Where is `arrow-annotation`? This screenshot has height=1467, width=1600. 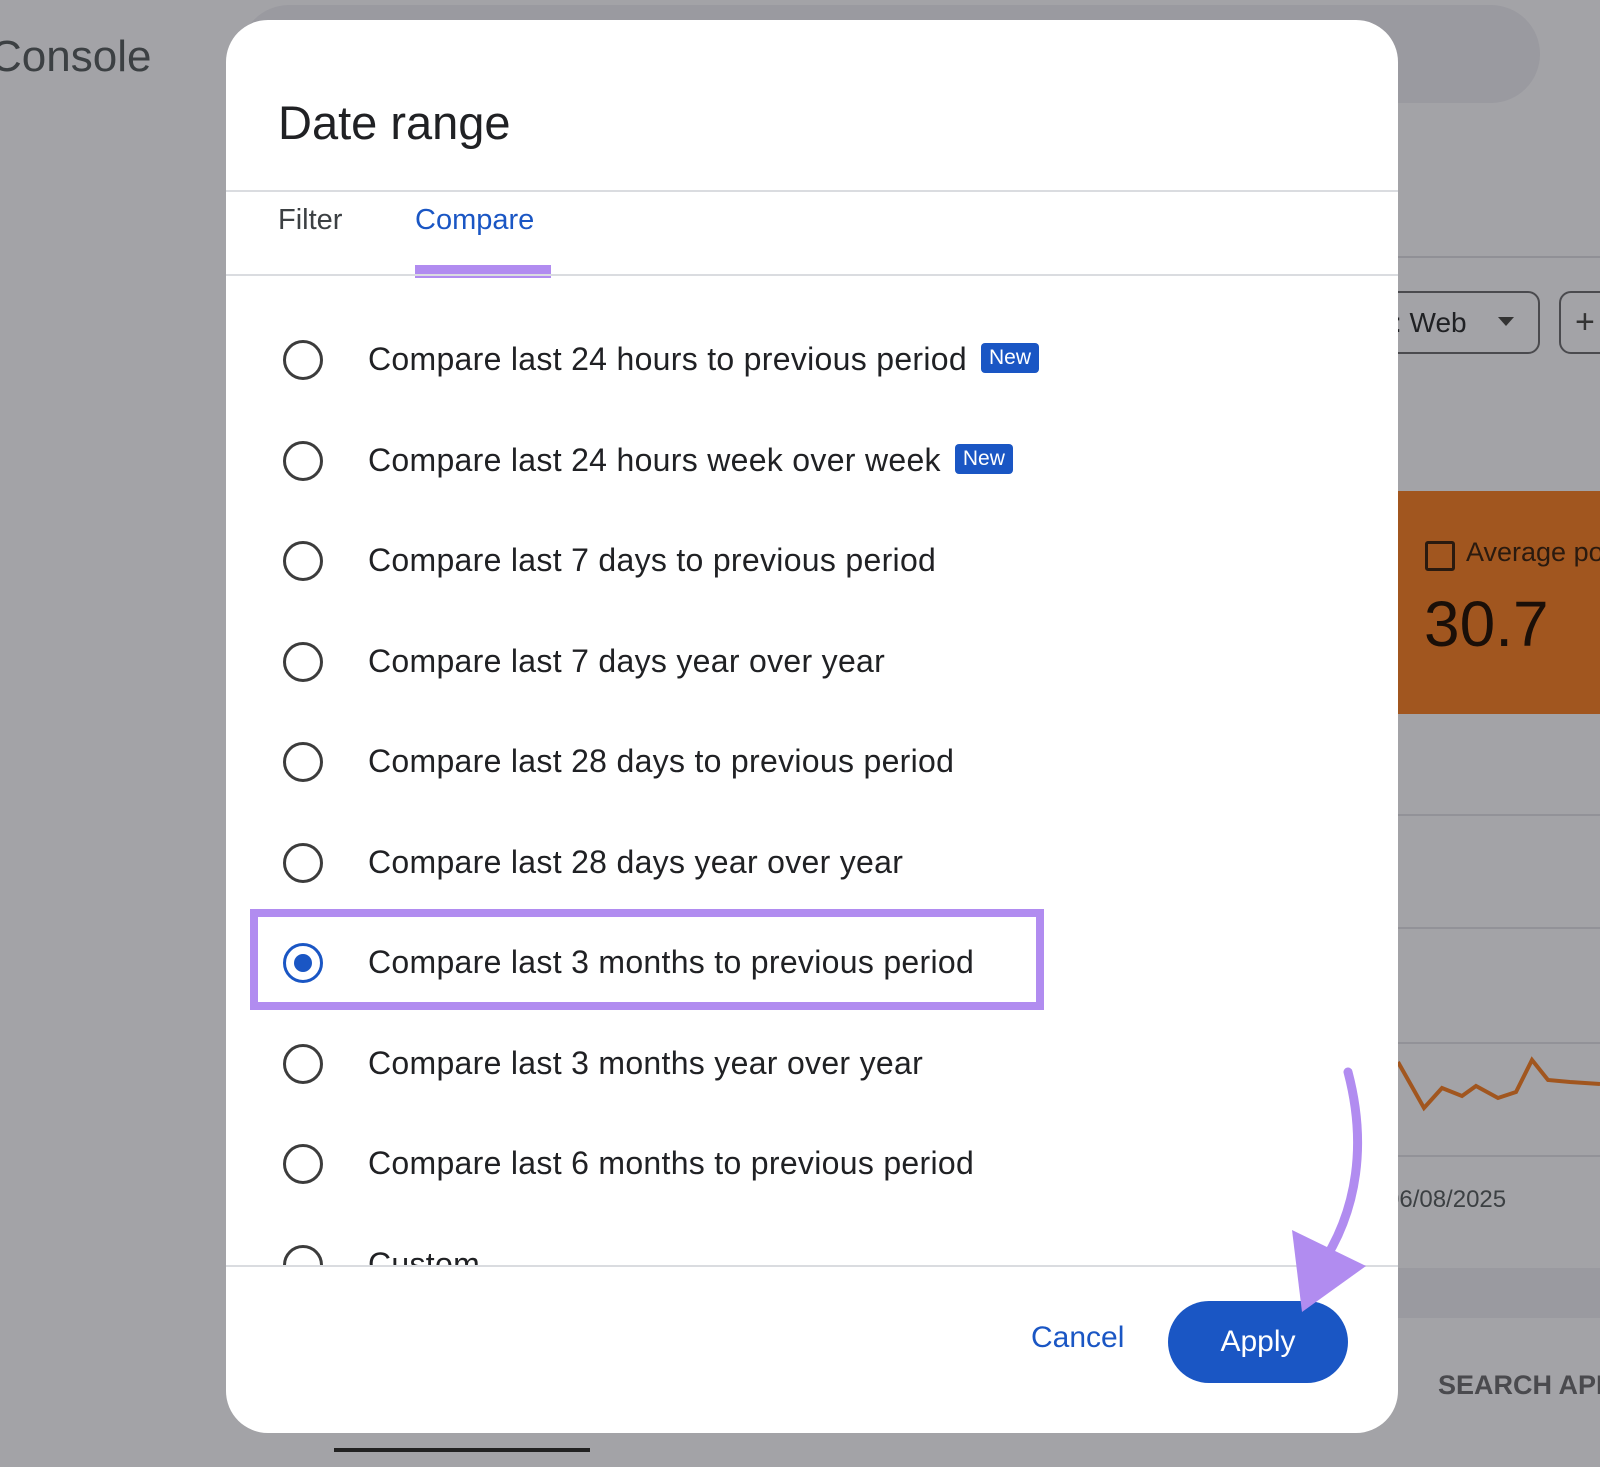 arrow-annotation is located at coordinates (1329, 1189).